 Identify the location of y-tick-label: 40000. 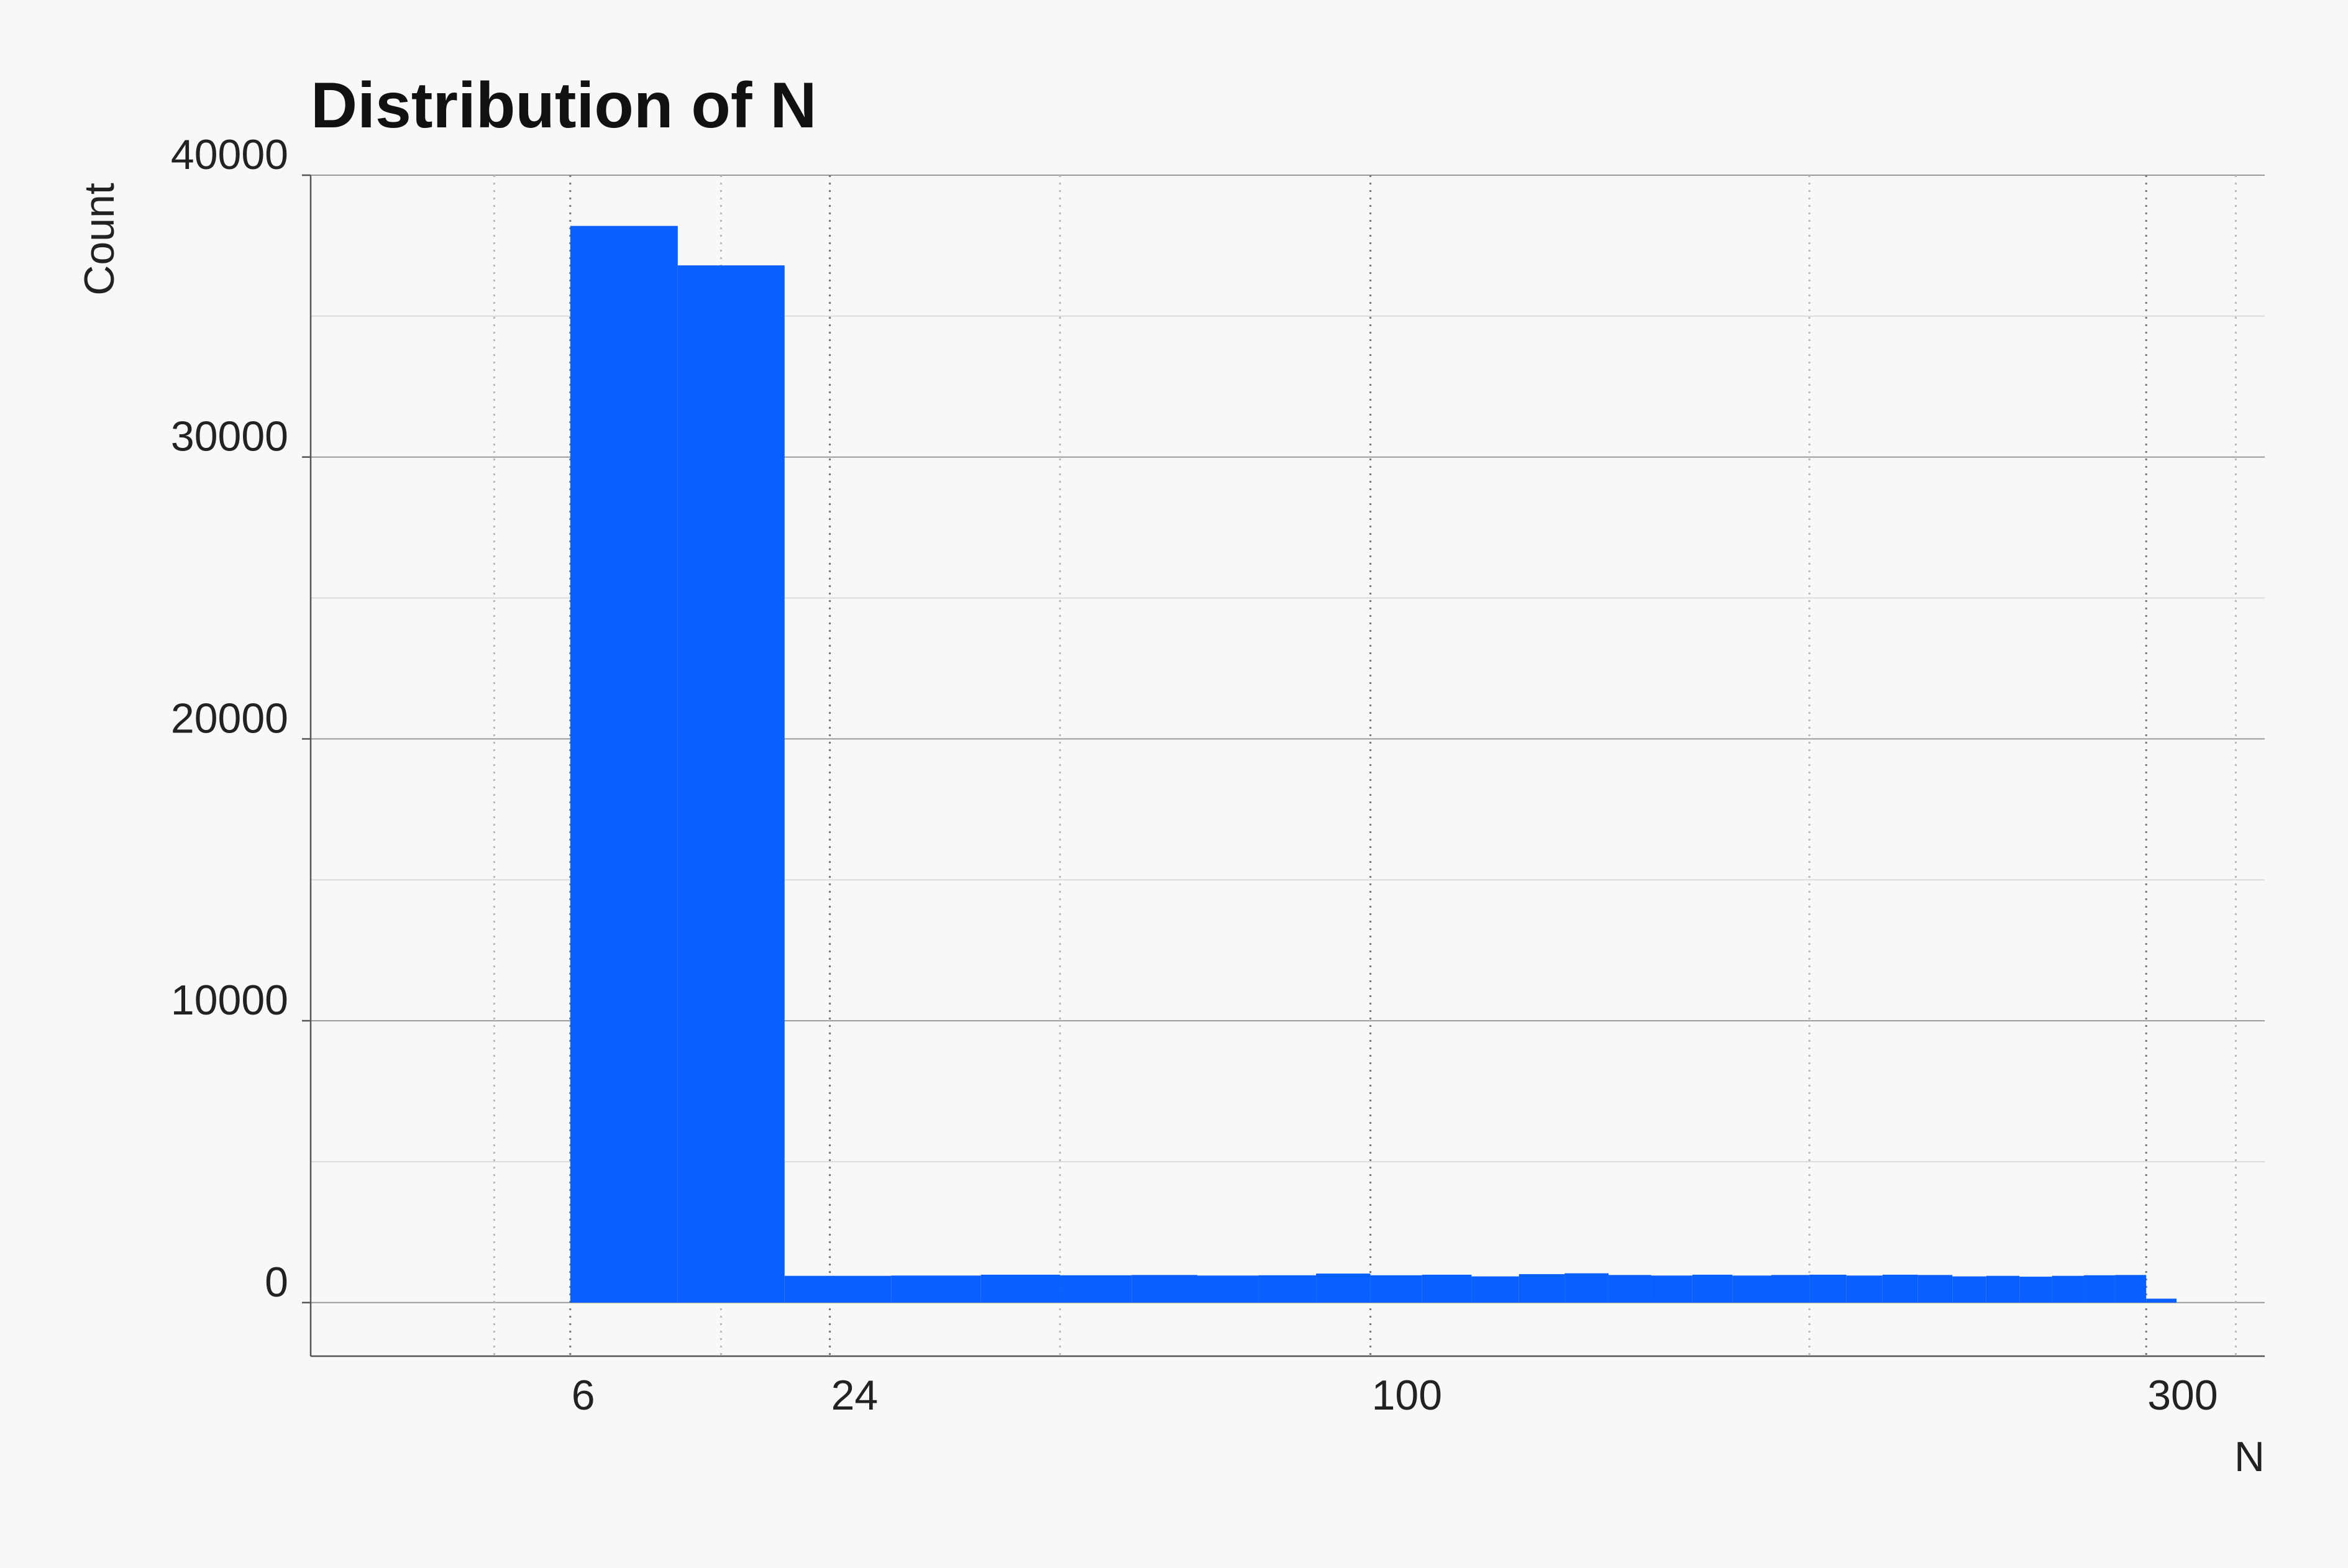
(229, 154).